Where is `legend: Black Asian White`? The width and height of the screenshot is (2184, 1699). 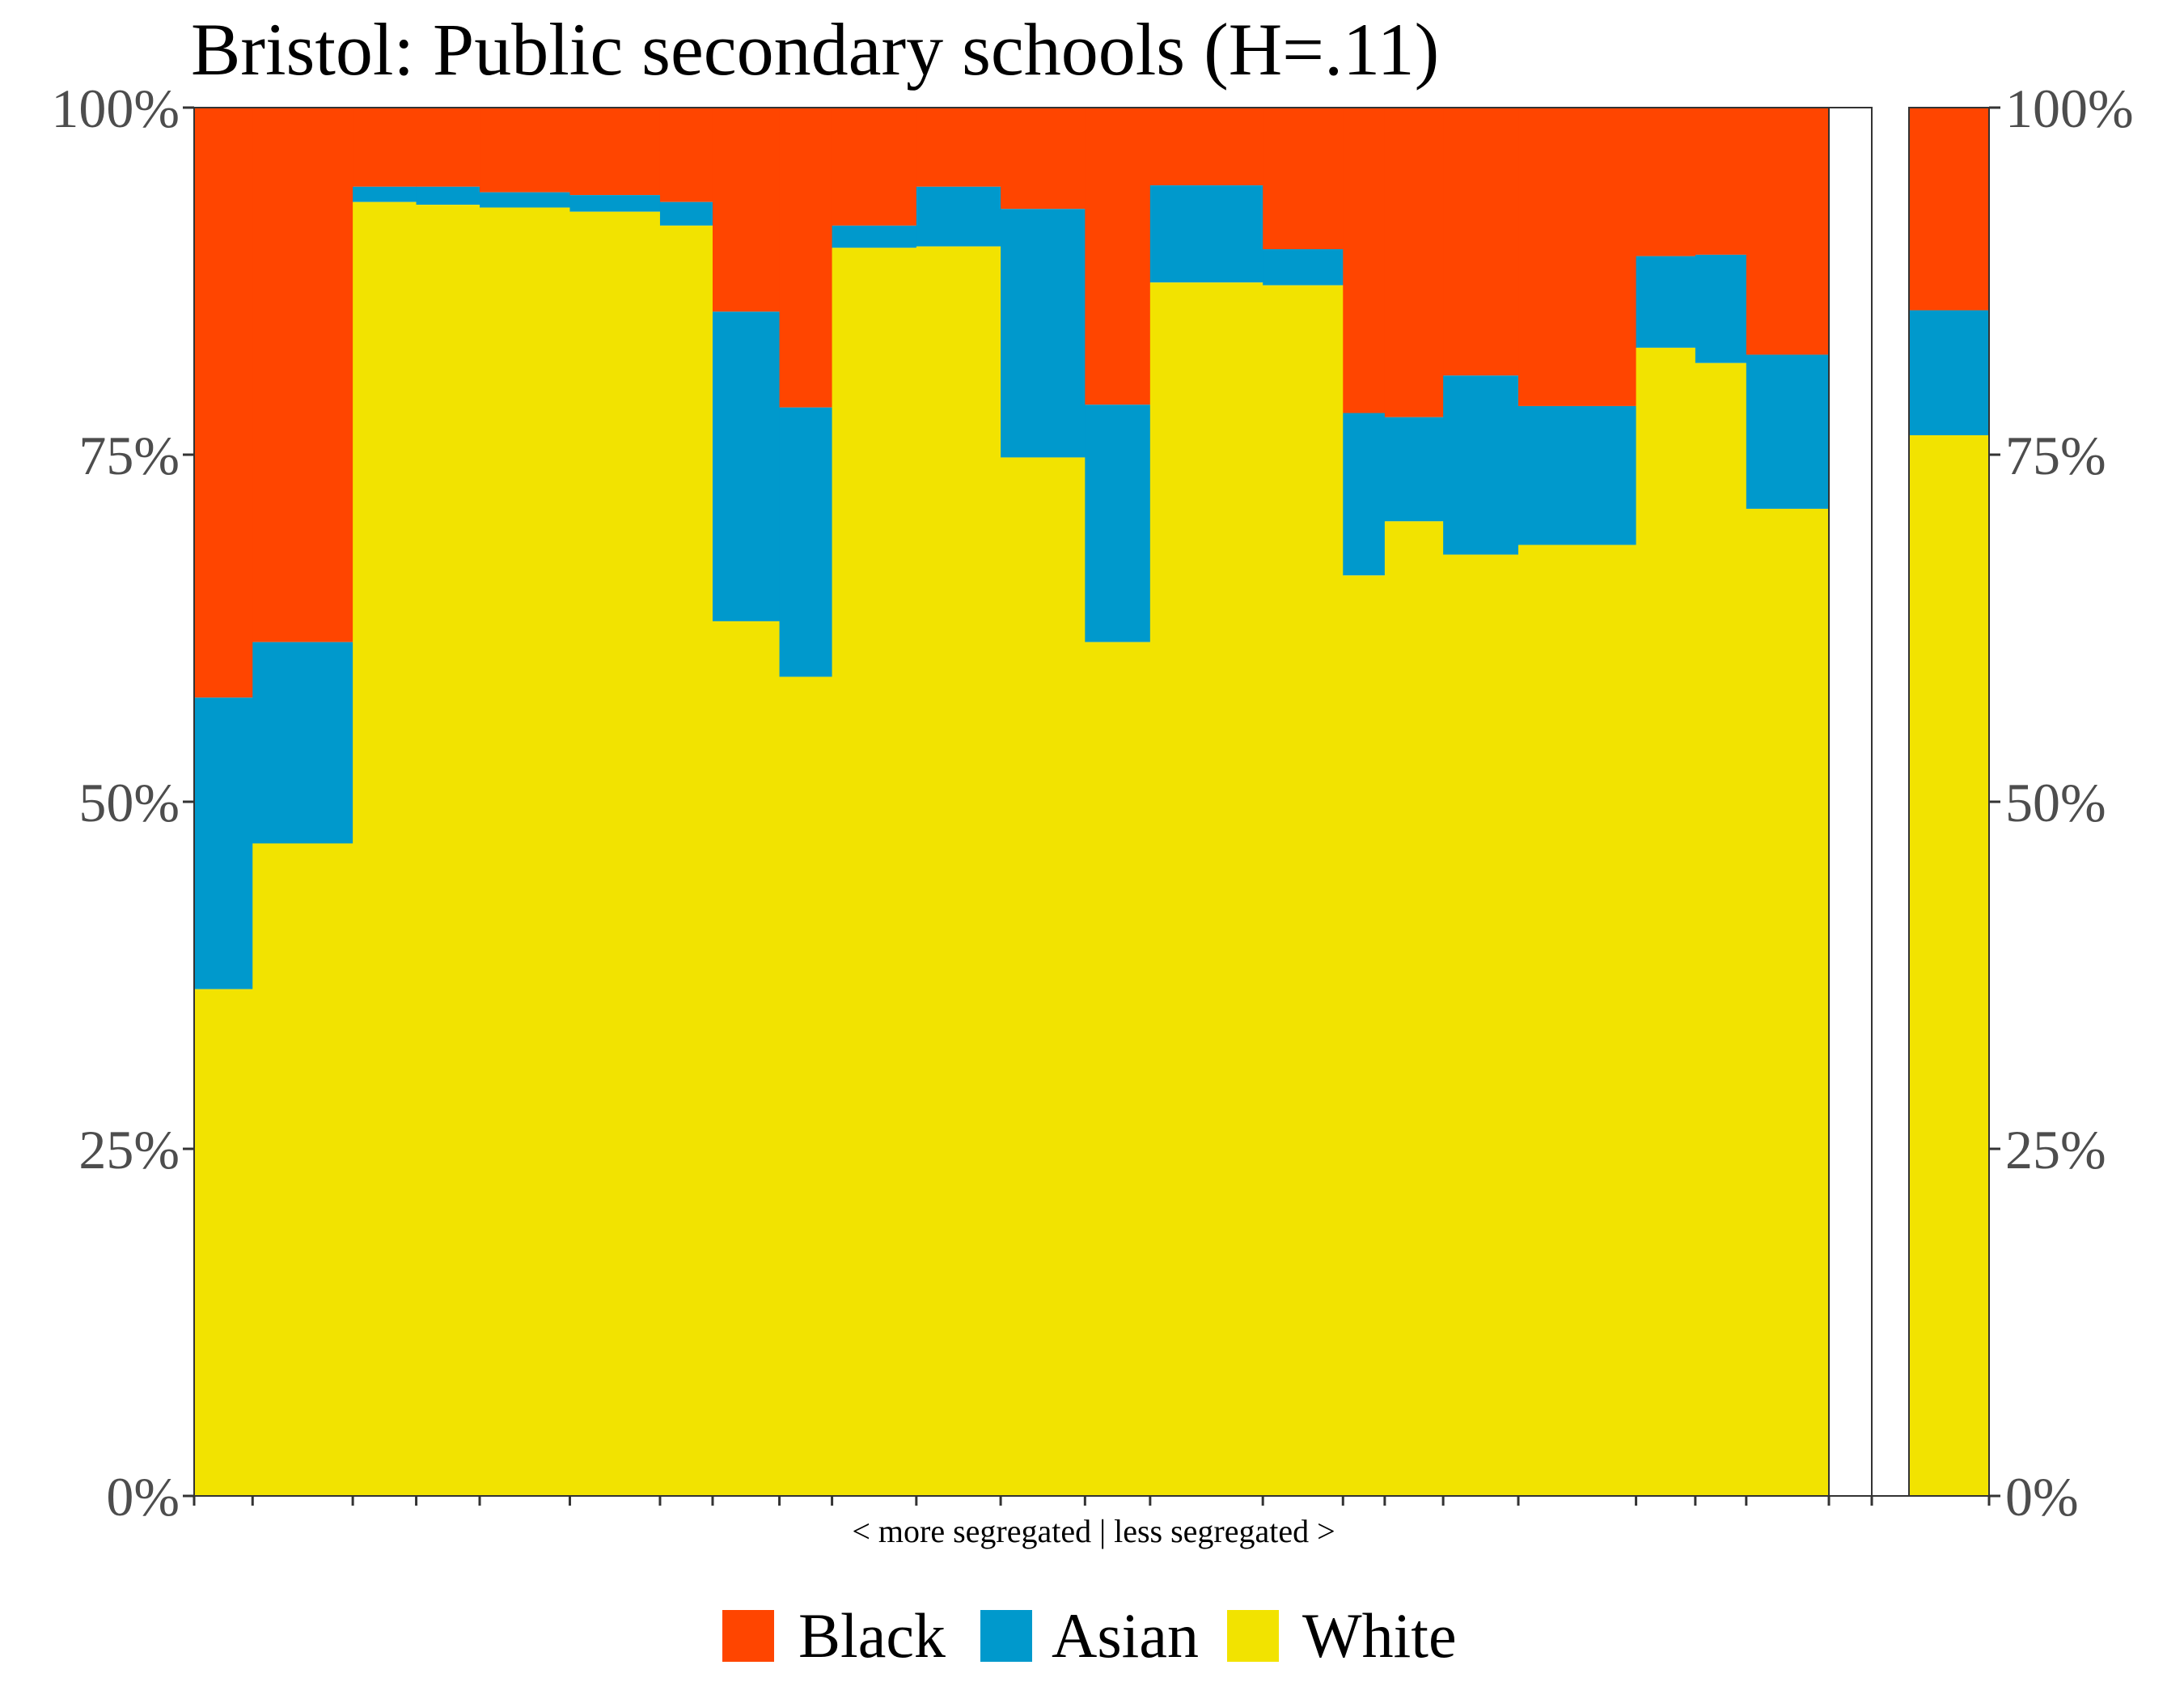 legend: Black Asian White is located at coordinates (1089, 1635).